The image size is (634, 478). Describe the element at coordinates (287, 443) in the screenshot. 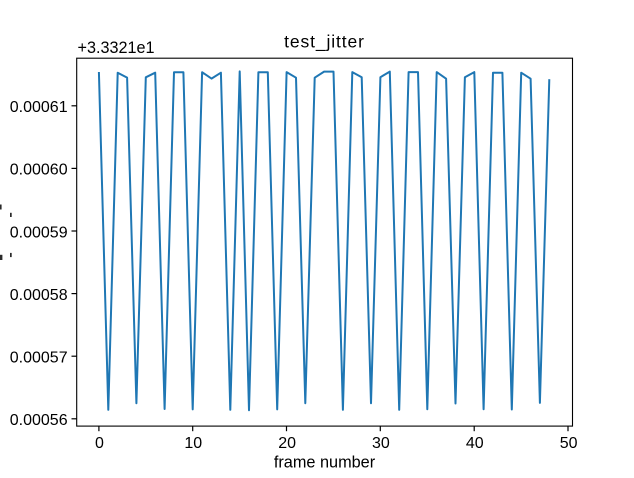

I see `svg-text: 20` at that location.